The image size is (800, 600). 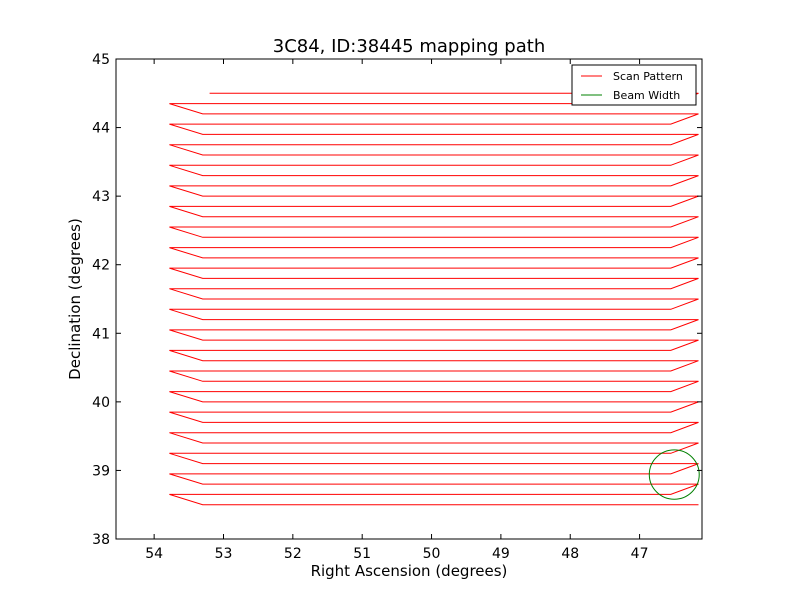 I want to click on legend-label-scan-pattern: Scan Pattern, so click(x=648, y=76).